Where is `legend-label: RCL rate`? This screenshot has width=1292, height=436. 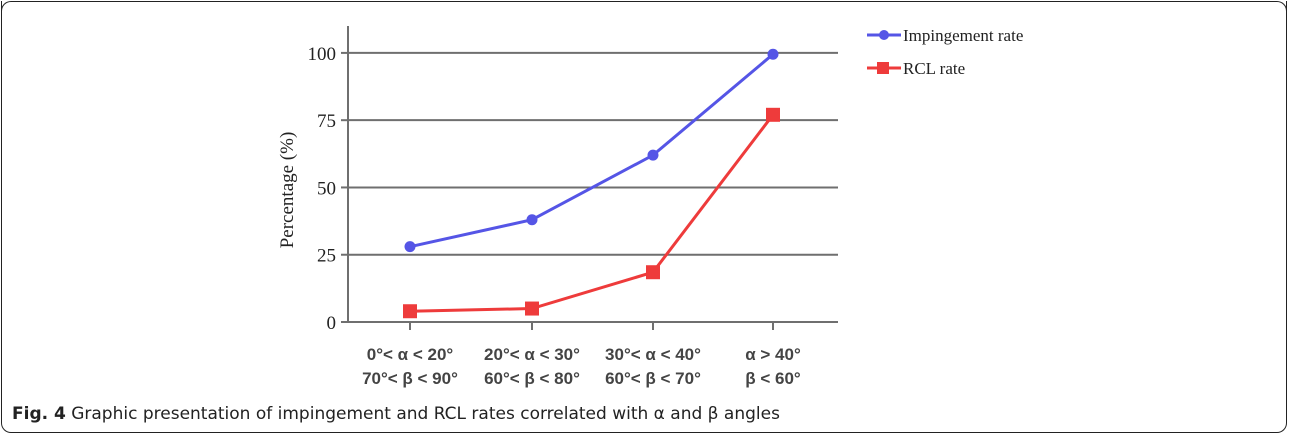
legend-label: RCL rate is located at coordinates (934, 68).